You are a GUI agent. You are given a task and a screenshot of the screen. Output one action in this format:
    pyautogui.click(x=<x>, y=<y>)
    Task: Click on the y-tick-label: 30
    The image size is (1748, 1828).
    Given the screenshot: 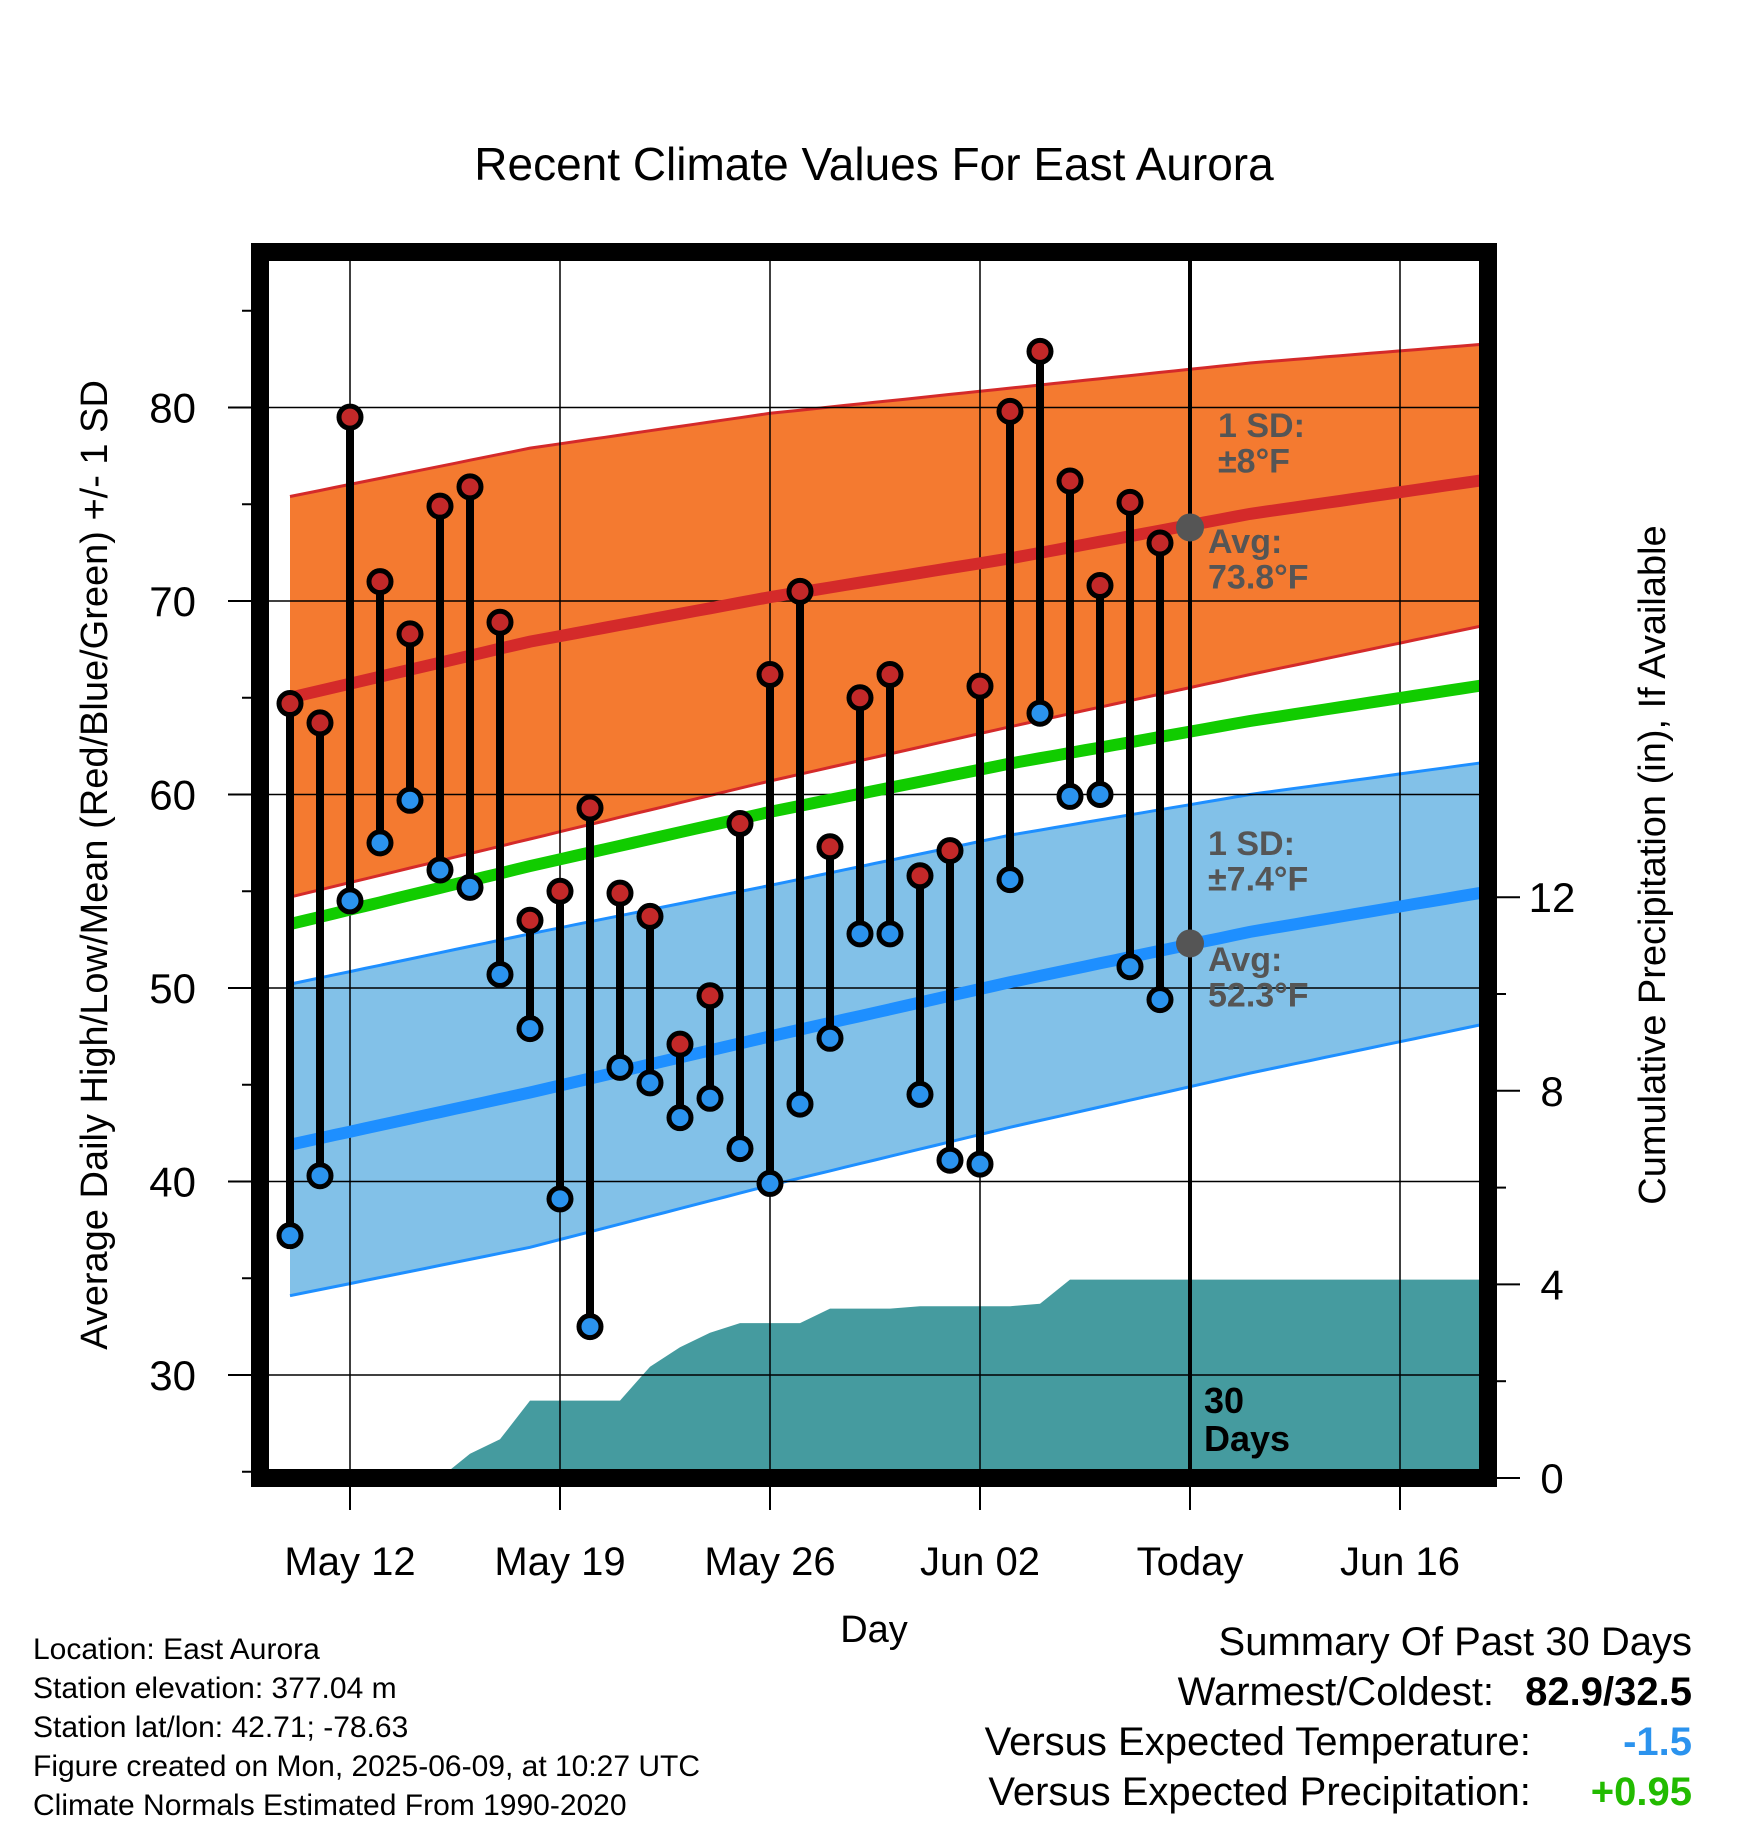 What is the action you would take?
    pyautogui.click(x=172, y=1375)
    